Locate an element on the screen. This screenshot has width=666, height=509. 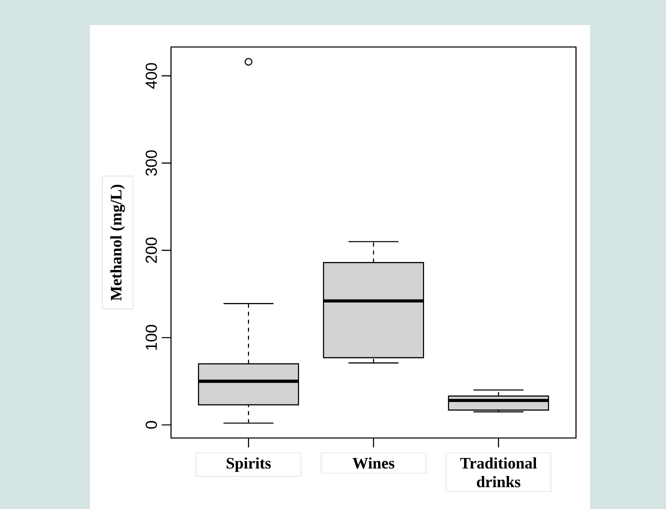
x-tick-label: Wines is located at coordinates (373, 463).